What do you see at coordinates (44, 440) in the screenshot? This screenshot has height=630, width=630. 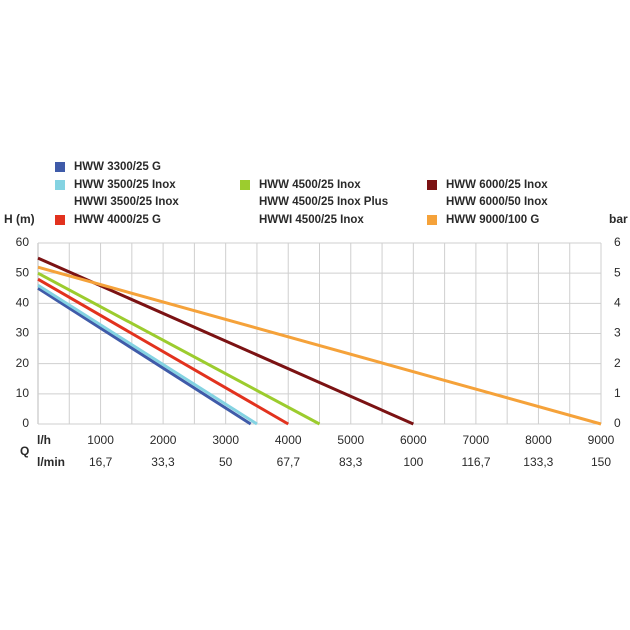 I see `x-axis-label: l/h` at bounding box center [44, 440].